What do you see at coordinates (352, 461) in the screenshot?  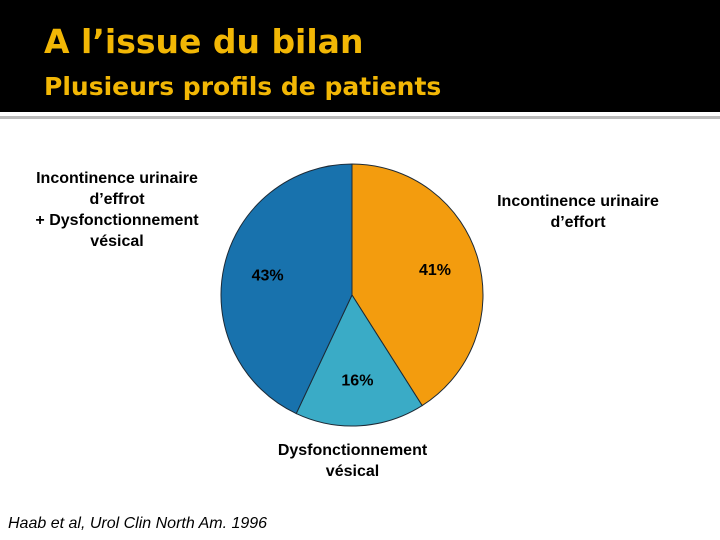 I see `category-label: Dysfonctionnement vésical` at bounding box center [352, 461].